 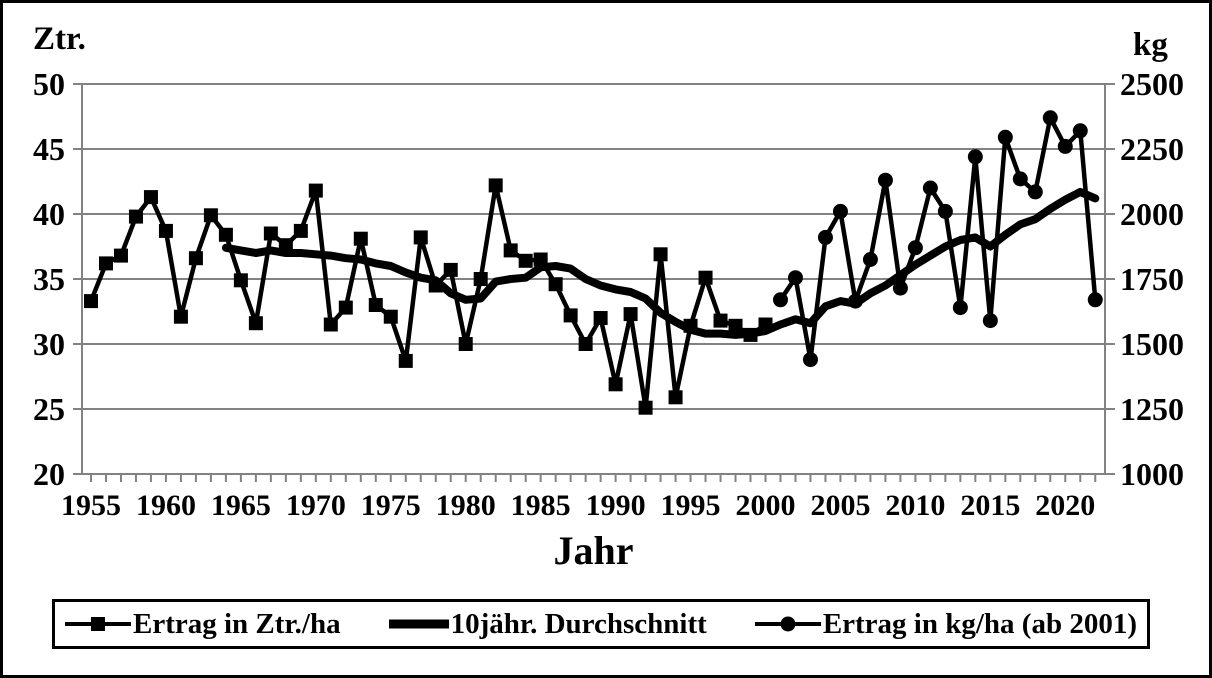 I want to click on x-tick-label: 1990, so click(x=616, y=505).